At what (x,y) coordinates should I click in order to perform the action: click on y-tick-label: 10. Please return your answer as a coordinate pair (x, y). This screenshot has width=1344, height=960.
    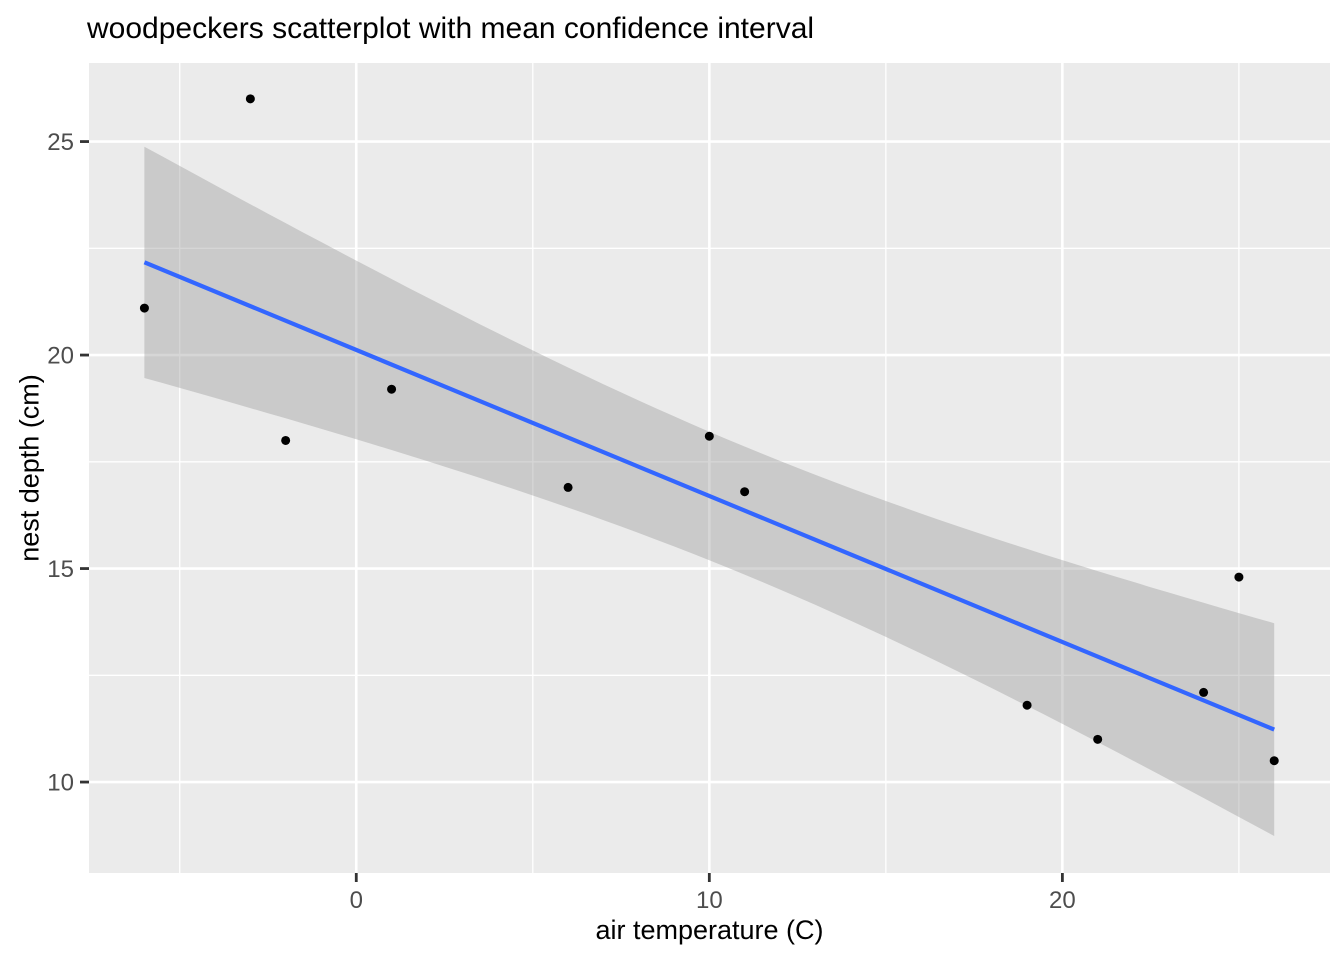
    Looking at the image, I should click on (60, 783).